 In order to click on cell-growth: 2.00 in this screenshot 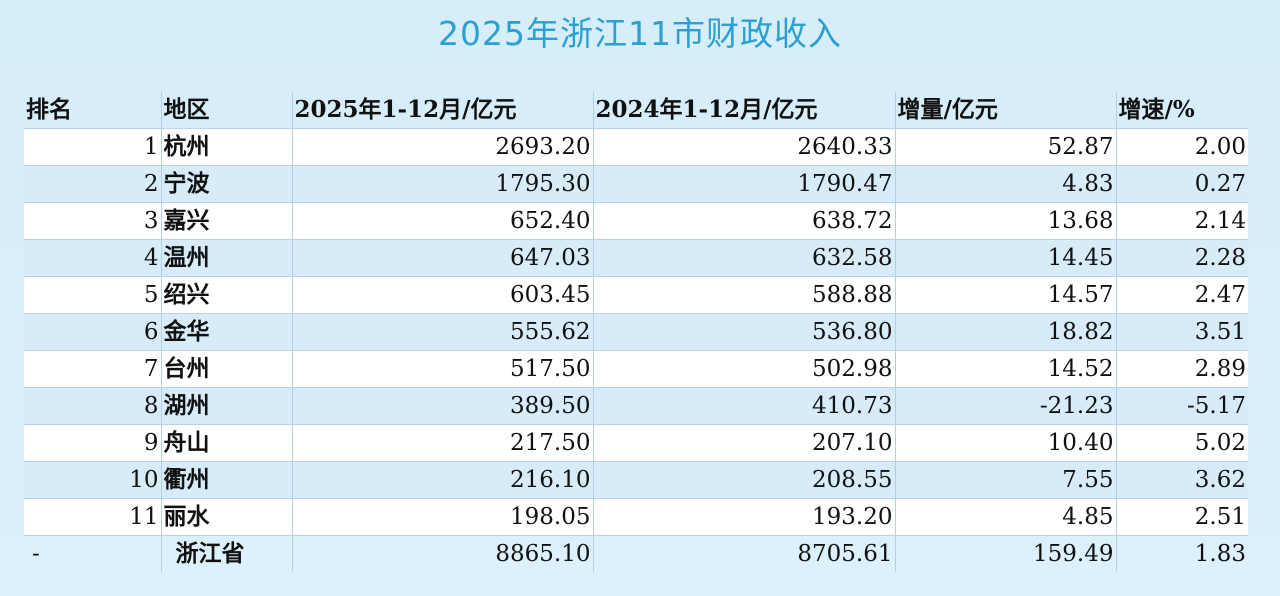, I will do `click(1181, 147)`.